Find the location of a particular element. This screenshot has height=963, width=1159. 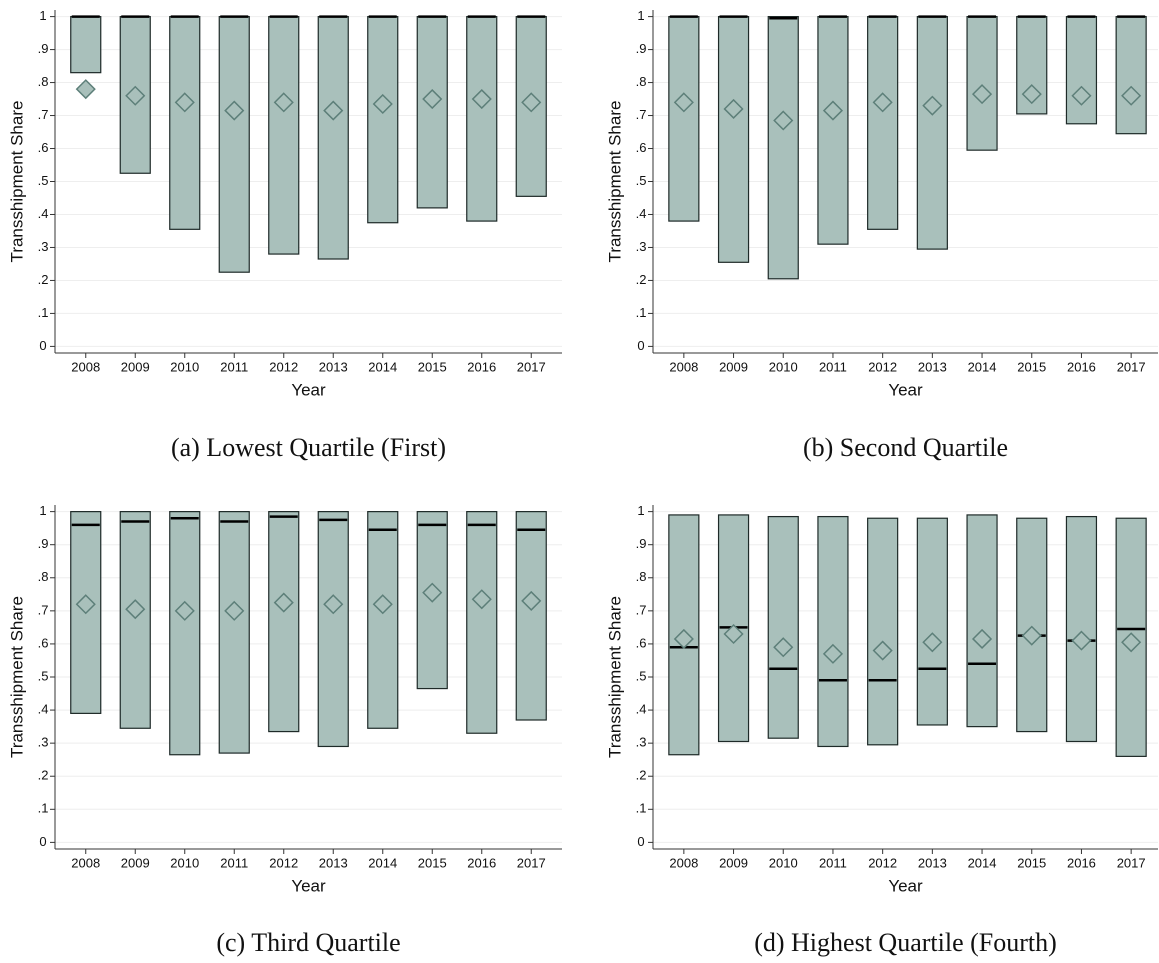

y-tick-label: 0 is located at coordinates (640, 841).